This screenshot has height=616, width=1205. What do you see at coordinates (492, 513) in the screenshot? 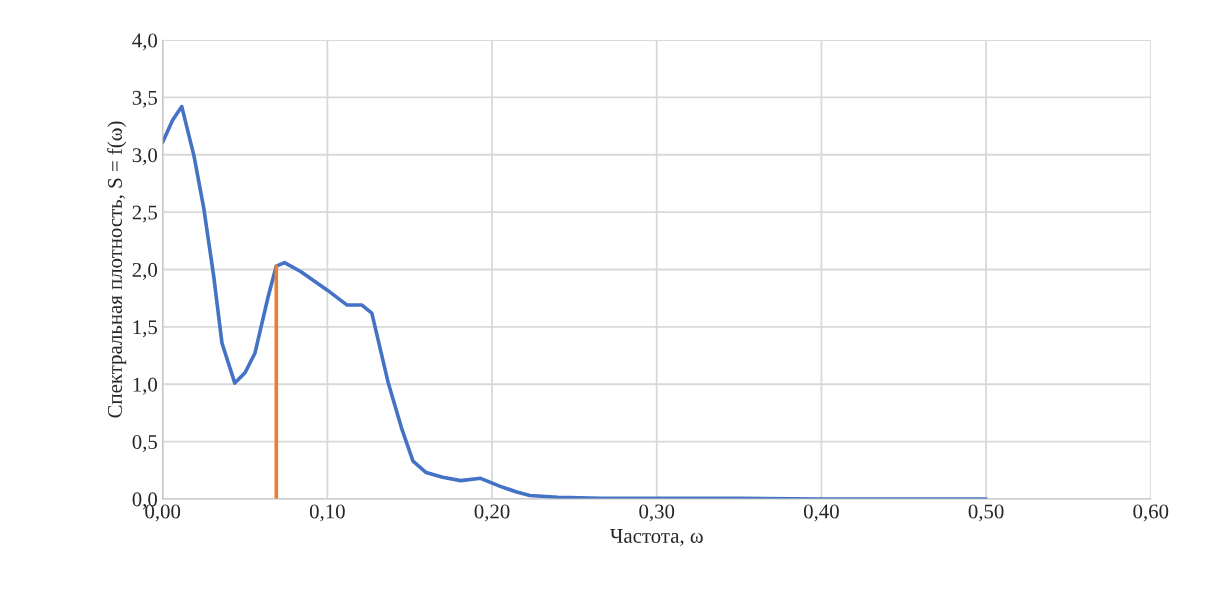
I see `x-tick-label: 0,20` at bounding box center [492, 513].